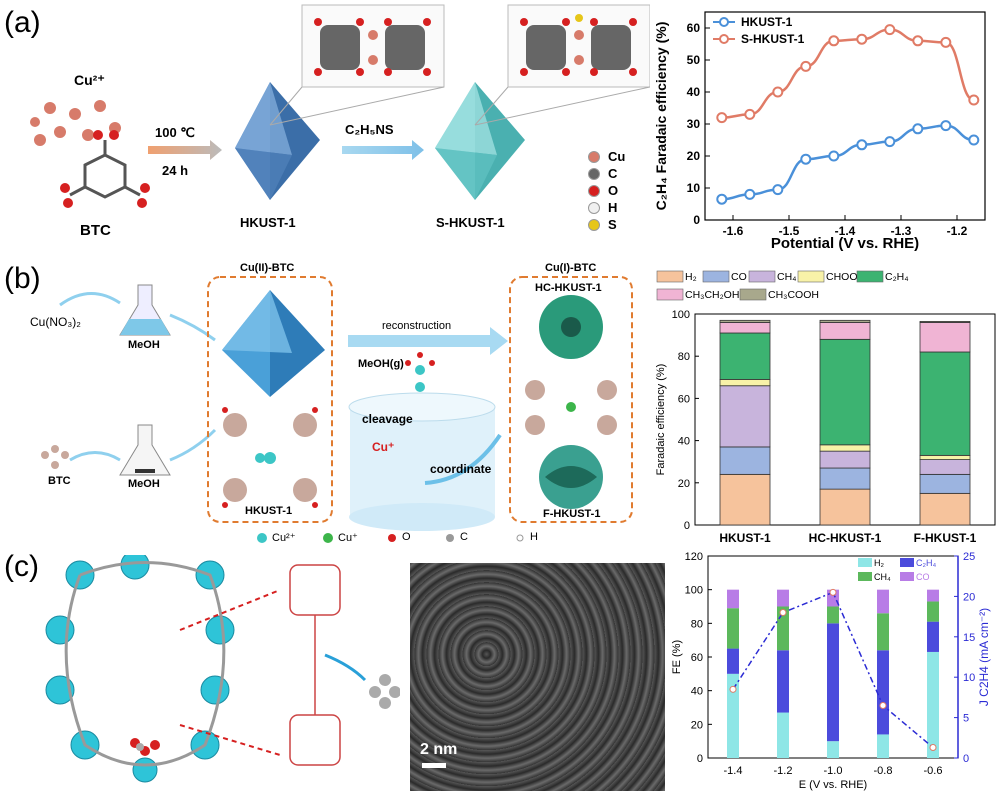 This screenshot has height=793, width=1000. I want to click on legend-label: CH₃COOH, so click(793, 295).